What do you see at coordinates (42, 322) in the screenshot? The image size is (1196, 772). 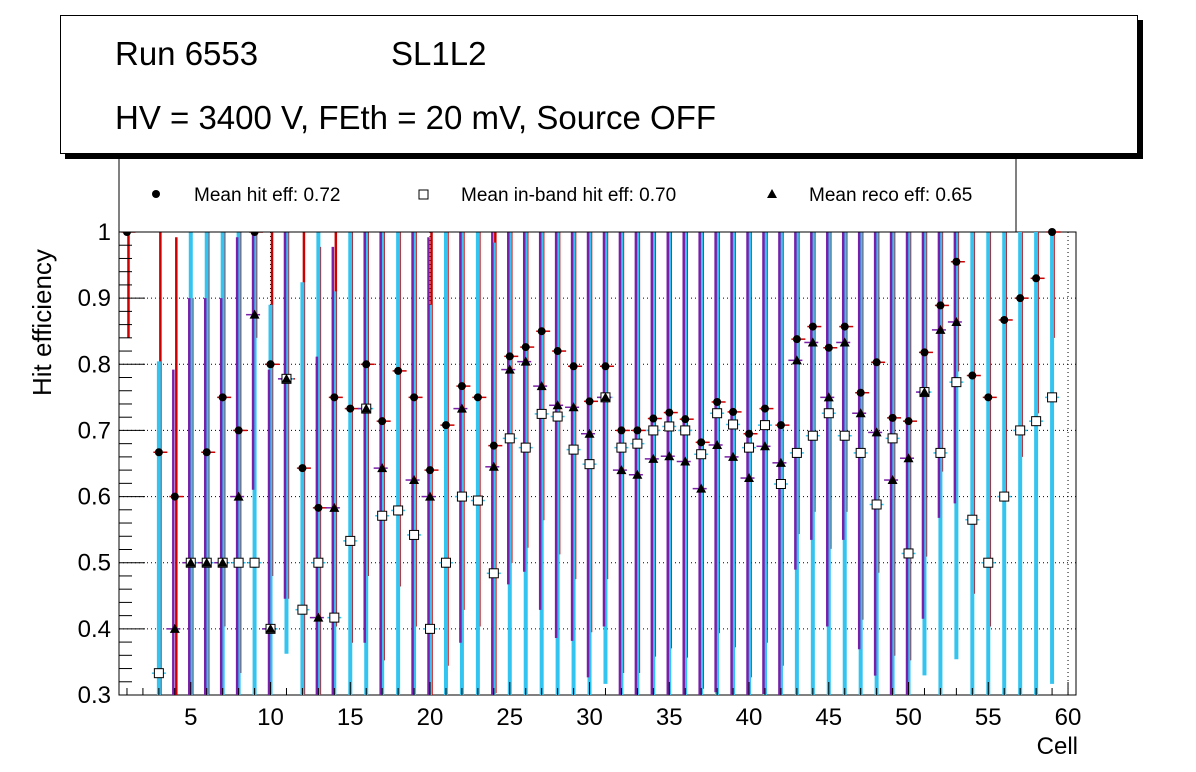 I see `y-axis-title: Hit efficiency` at bounding box center [42, 322].